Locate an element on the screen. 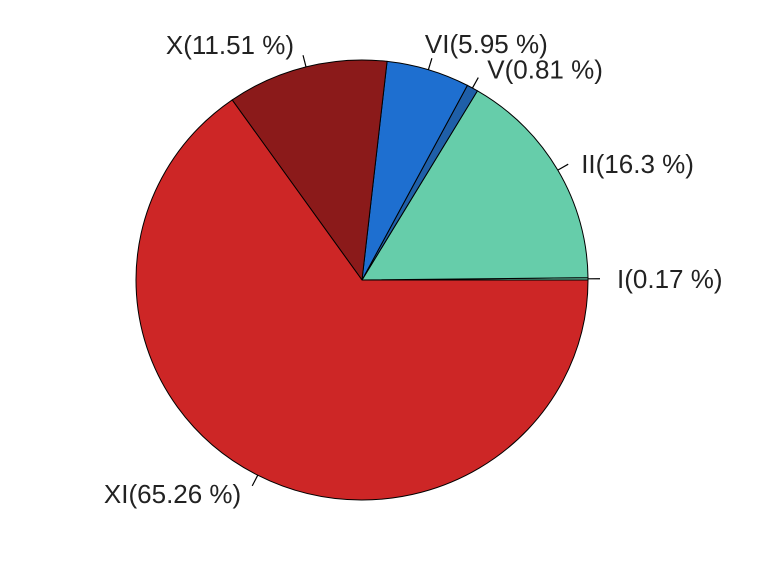 This screenshot has width=776, height=574. slice-label-v: V(0.81 %) is located at coordinates (545, 70).